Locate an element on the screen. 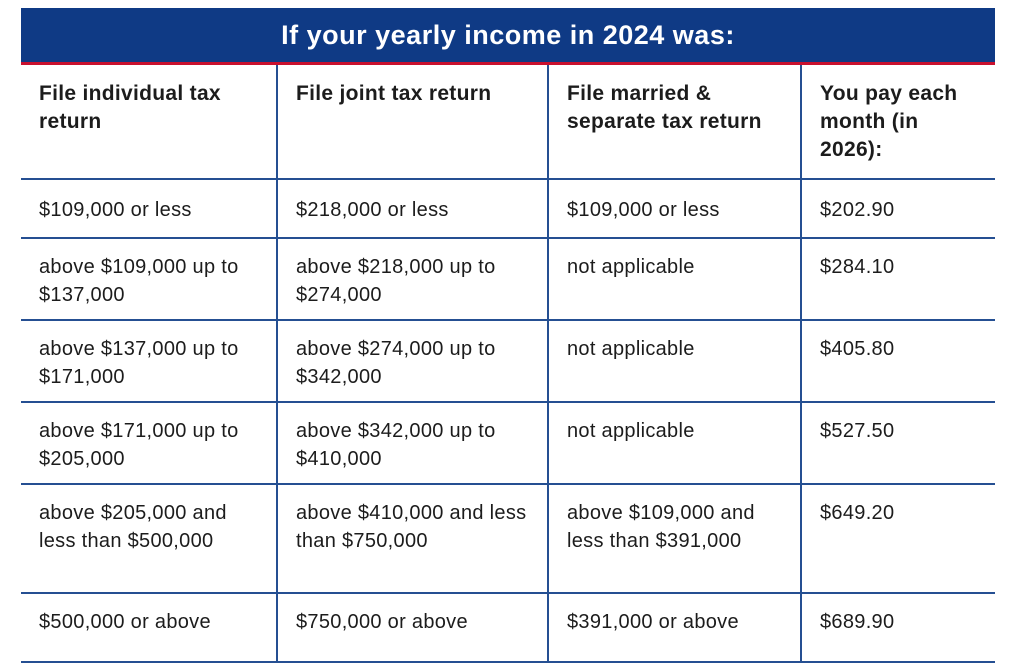 The image size is (1024, 668). cell-monthly-payment: $527.50 is located at coordinates (898, 443).